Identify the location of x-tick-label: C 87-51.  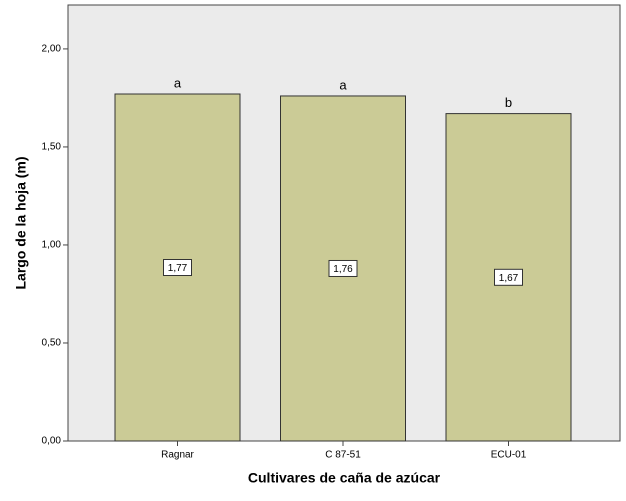
(343, 455).